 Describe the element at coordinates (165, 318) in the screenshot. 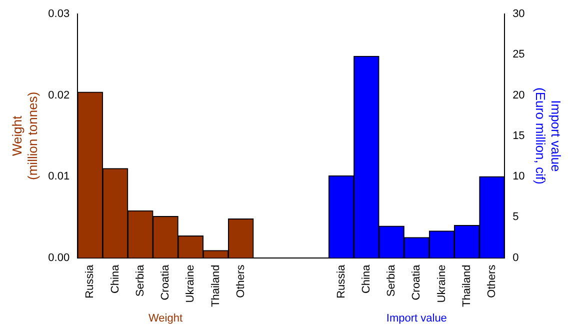

I see `text: Weight` at that location.